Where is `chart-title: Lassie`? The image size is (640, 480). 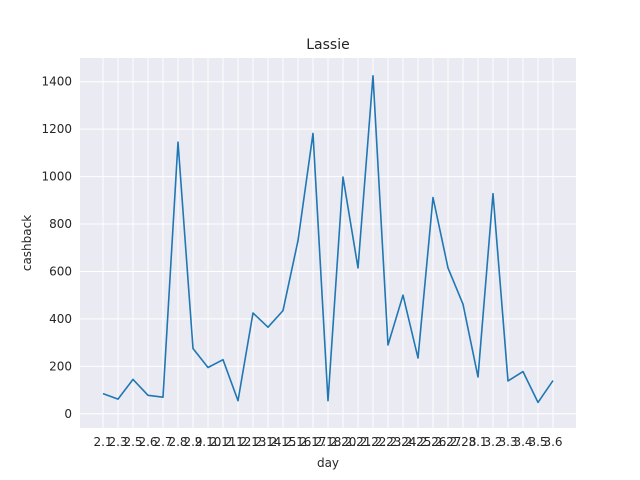
chart-title: Lassie is located at coordinates (327, 45).